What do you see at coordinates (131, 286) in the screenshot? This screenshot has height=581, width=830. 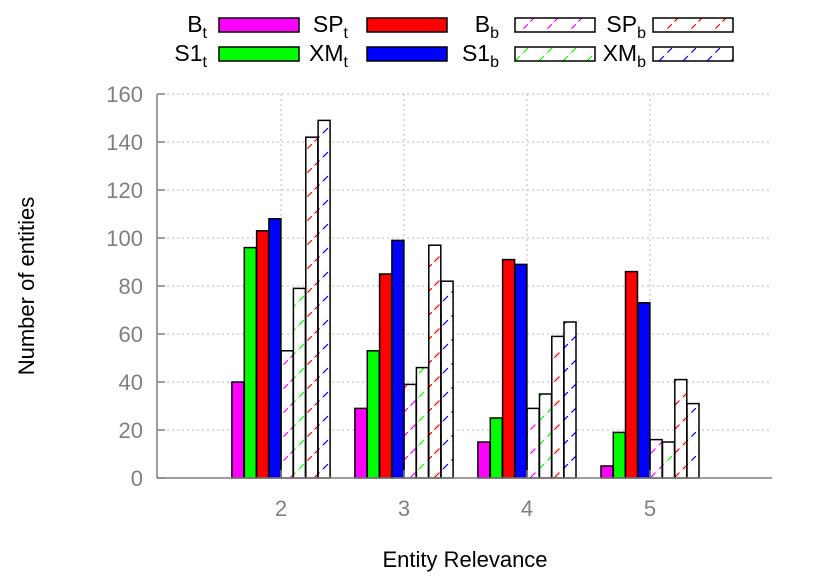 I see `y-tick-label: 80` at bounding box center [131, 286].